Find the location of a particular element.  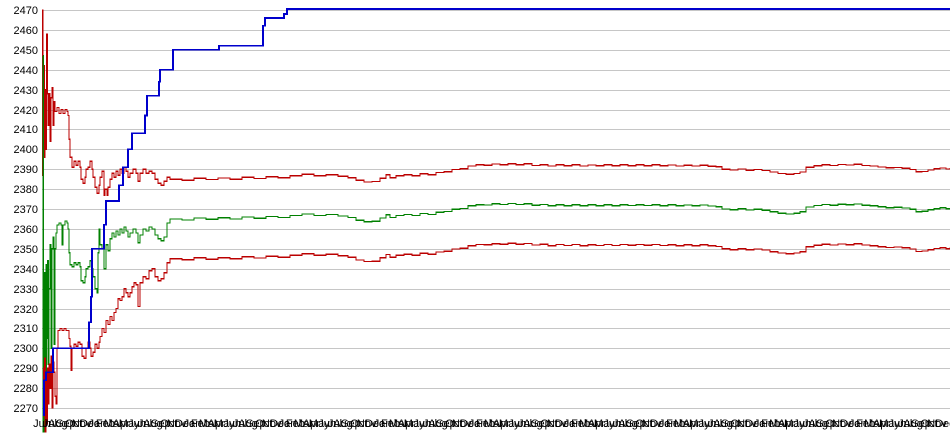

y-tick-label: 2330 is located at coordinates (26, 290).